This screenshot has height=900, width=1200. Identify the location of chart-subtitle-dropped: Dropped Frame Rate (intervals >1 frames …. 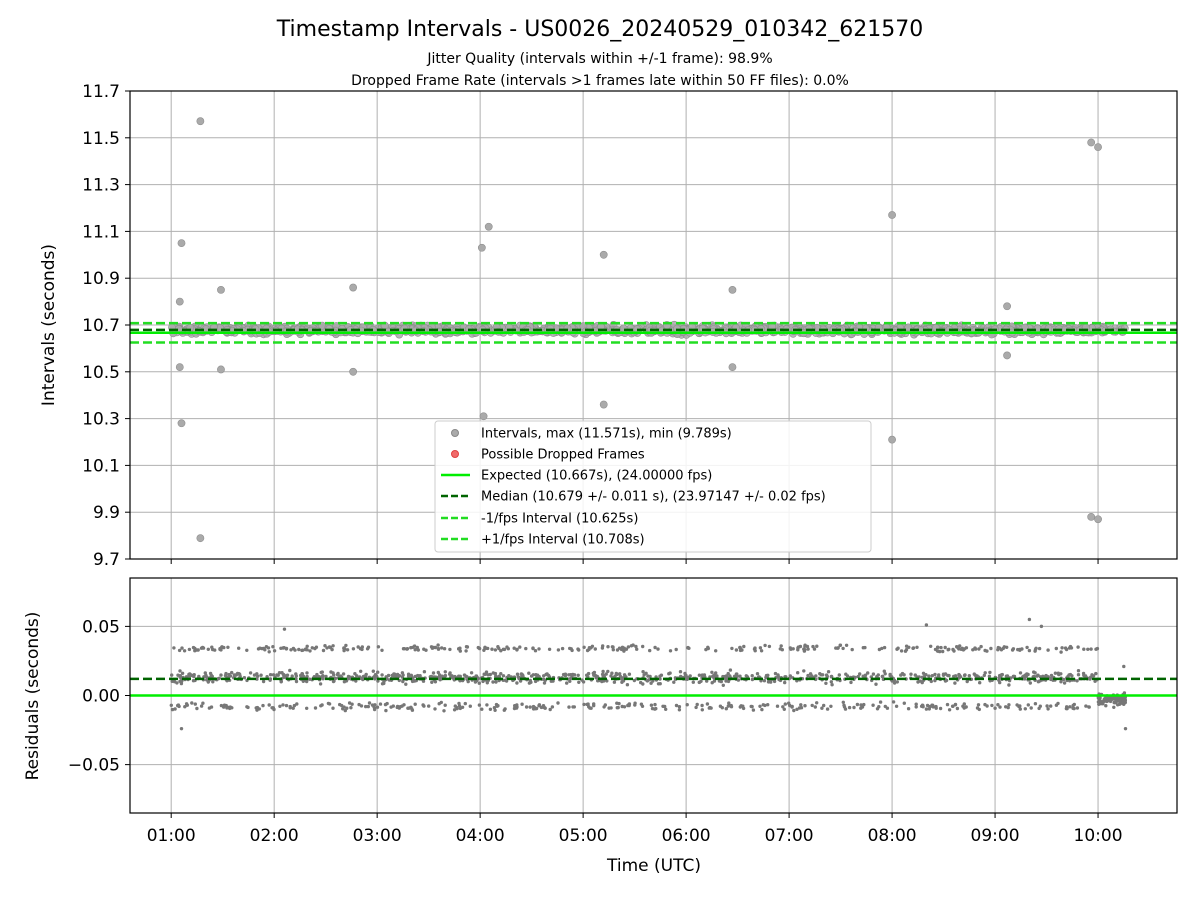
(600, 81).